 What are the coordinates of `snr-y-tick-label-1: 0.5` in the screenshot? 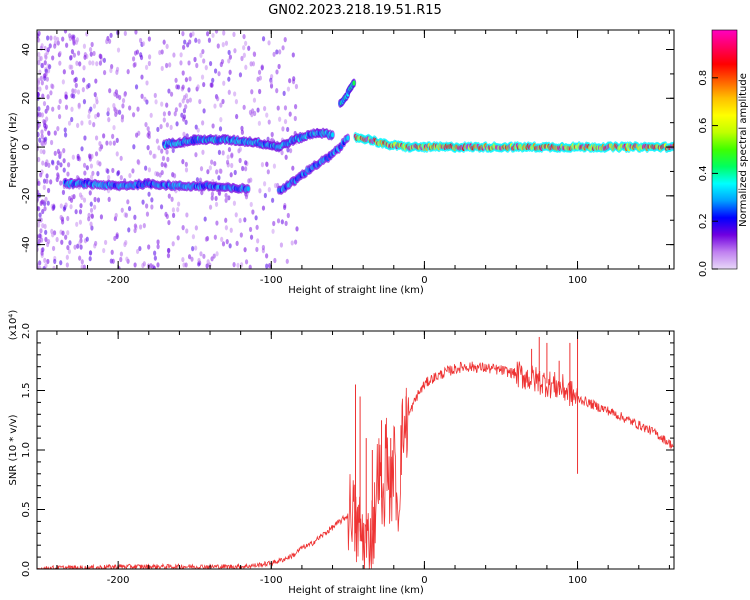 It's located at (26, 510).